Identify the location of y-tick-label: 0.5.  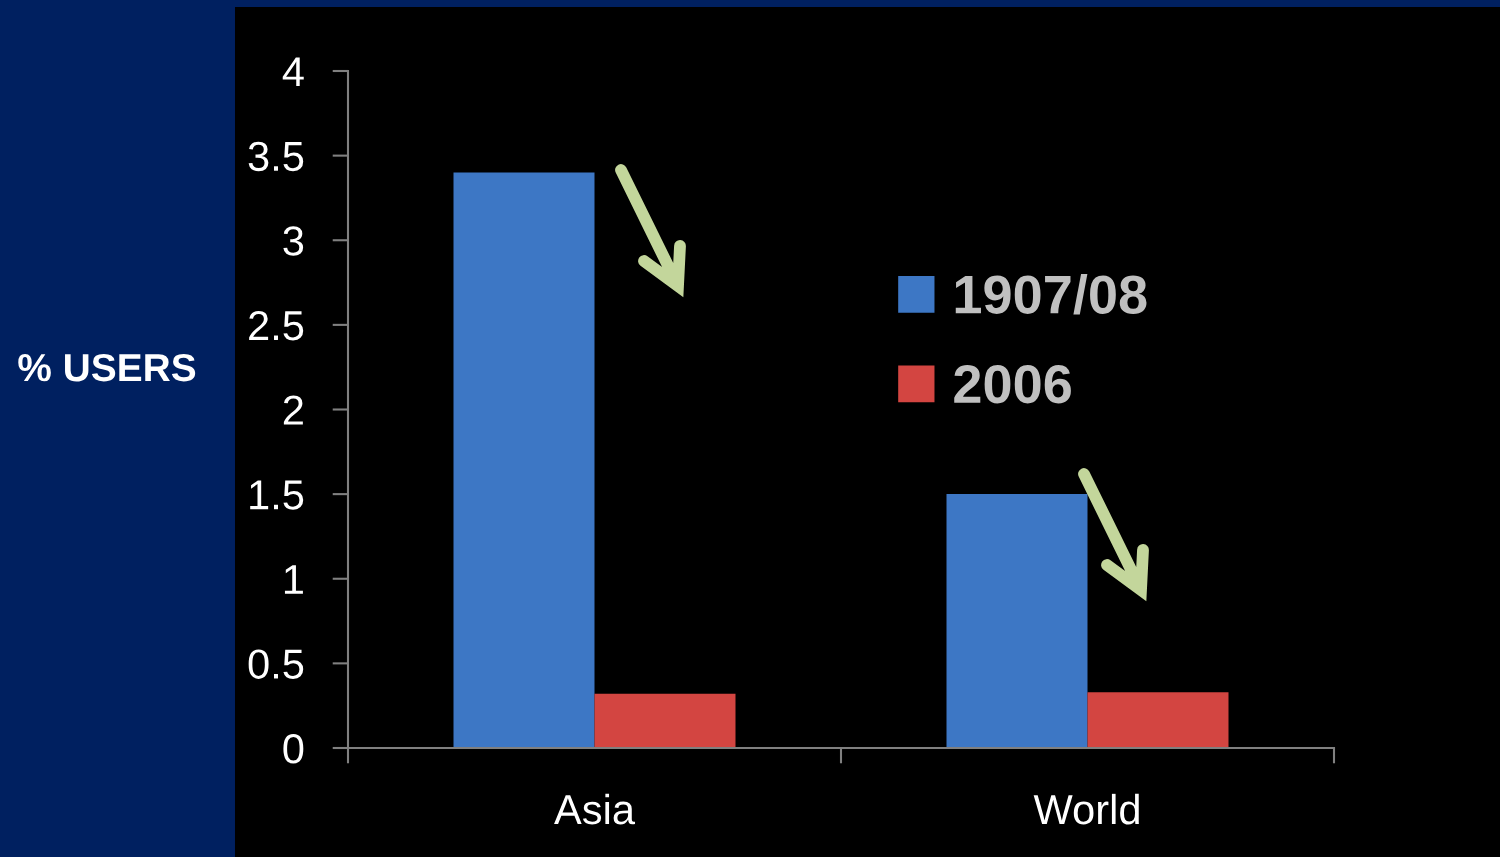
(276, 664).